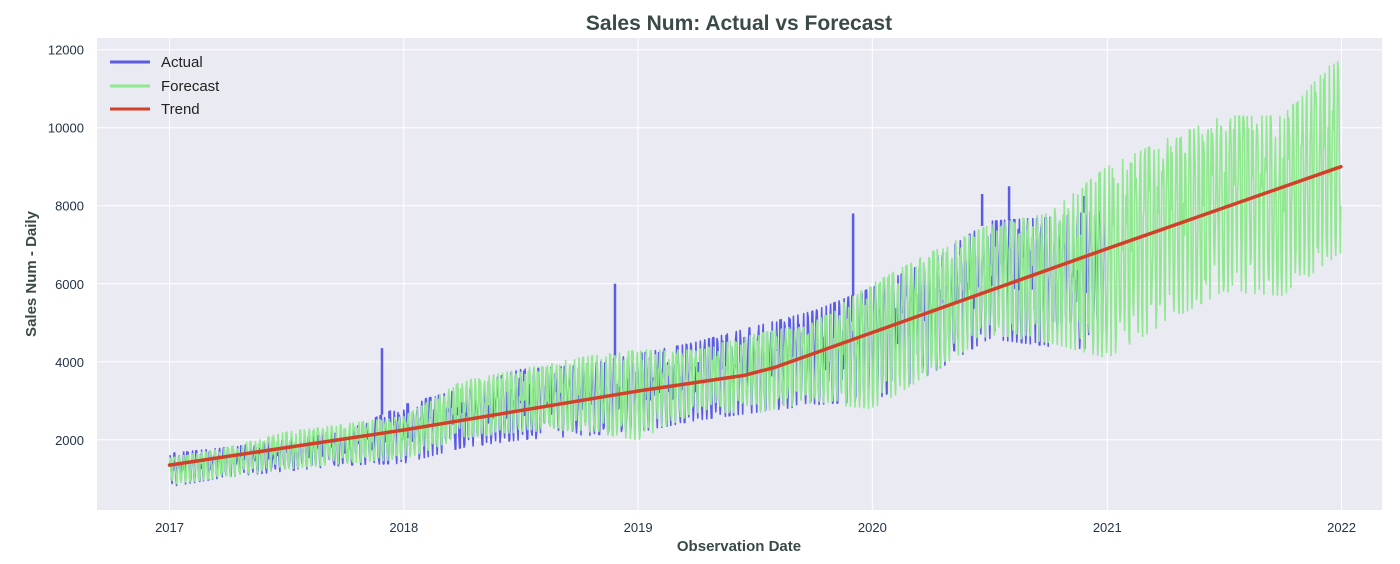 Image resolution: width=1400 pixels, height=564 pixels. I want to click on legend: Actual Forecast Trend, so click(165, 86).